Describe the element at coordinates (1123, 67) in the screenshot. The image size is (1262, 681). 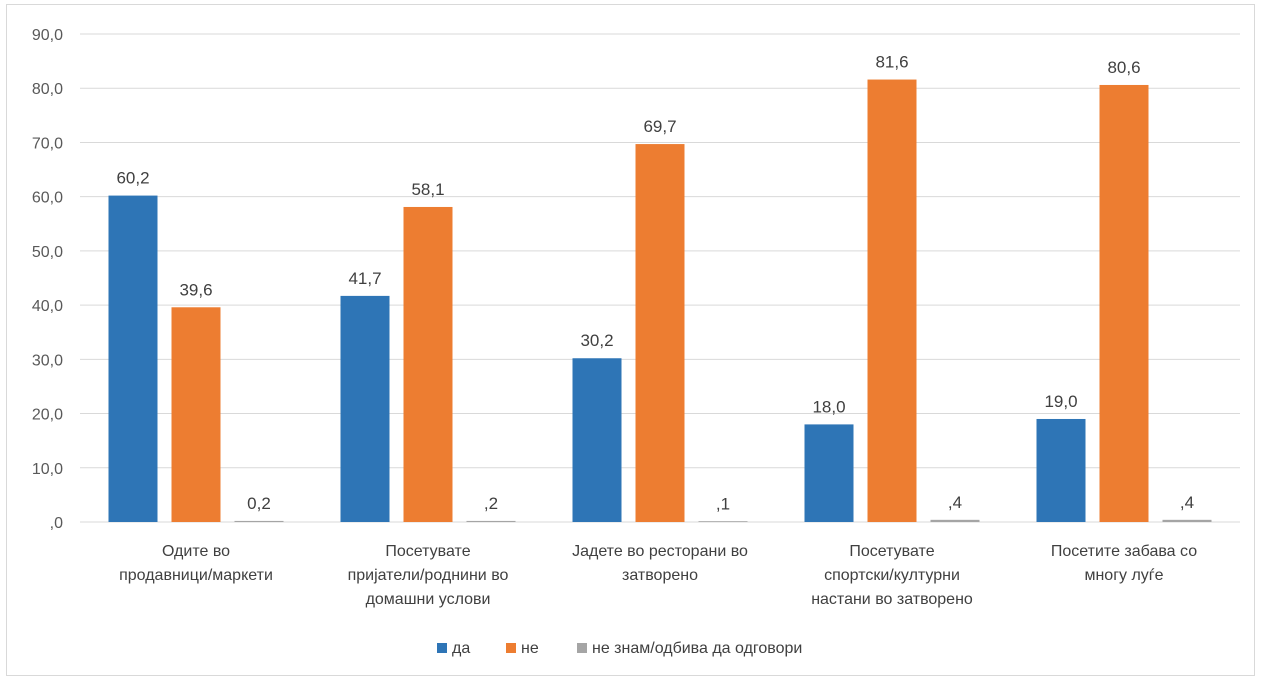
I see `data-label: 80,6` at that location.